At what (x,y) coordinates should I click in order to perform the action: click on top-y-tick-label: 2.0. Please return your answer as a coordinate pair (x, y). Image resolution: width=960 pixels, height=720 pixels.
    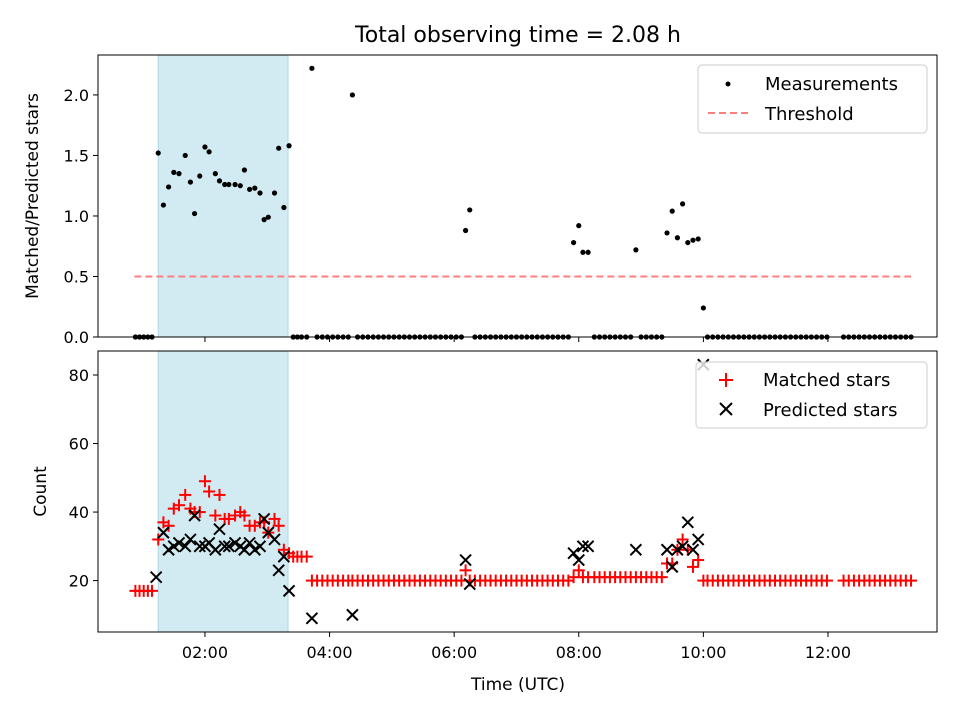
    Looking at the image, I should click on (76, 95).